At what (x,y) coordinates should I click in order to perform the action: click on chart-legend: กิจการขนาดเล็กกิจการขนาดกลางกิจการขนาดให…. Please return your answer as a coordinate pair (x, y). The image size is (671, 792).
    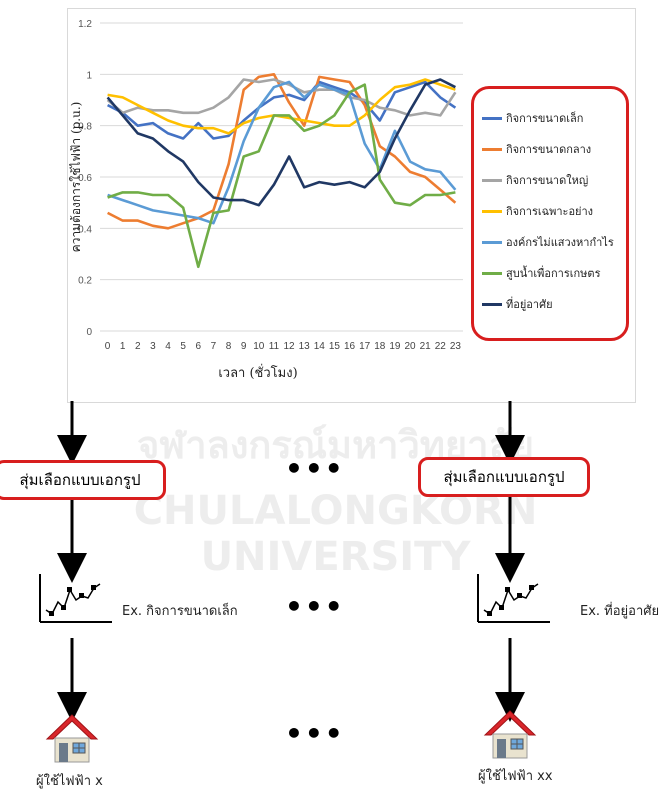
    Looking at the image, I should click on (550, 213).